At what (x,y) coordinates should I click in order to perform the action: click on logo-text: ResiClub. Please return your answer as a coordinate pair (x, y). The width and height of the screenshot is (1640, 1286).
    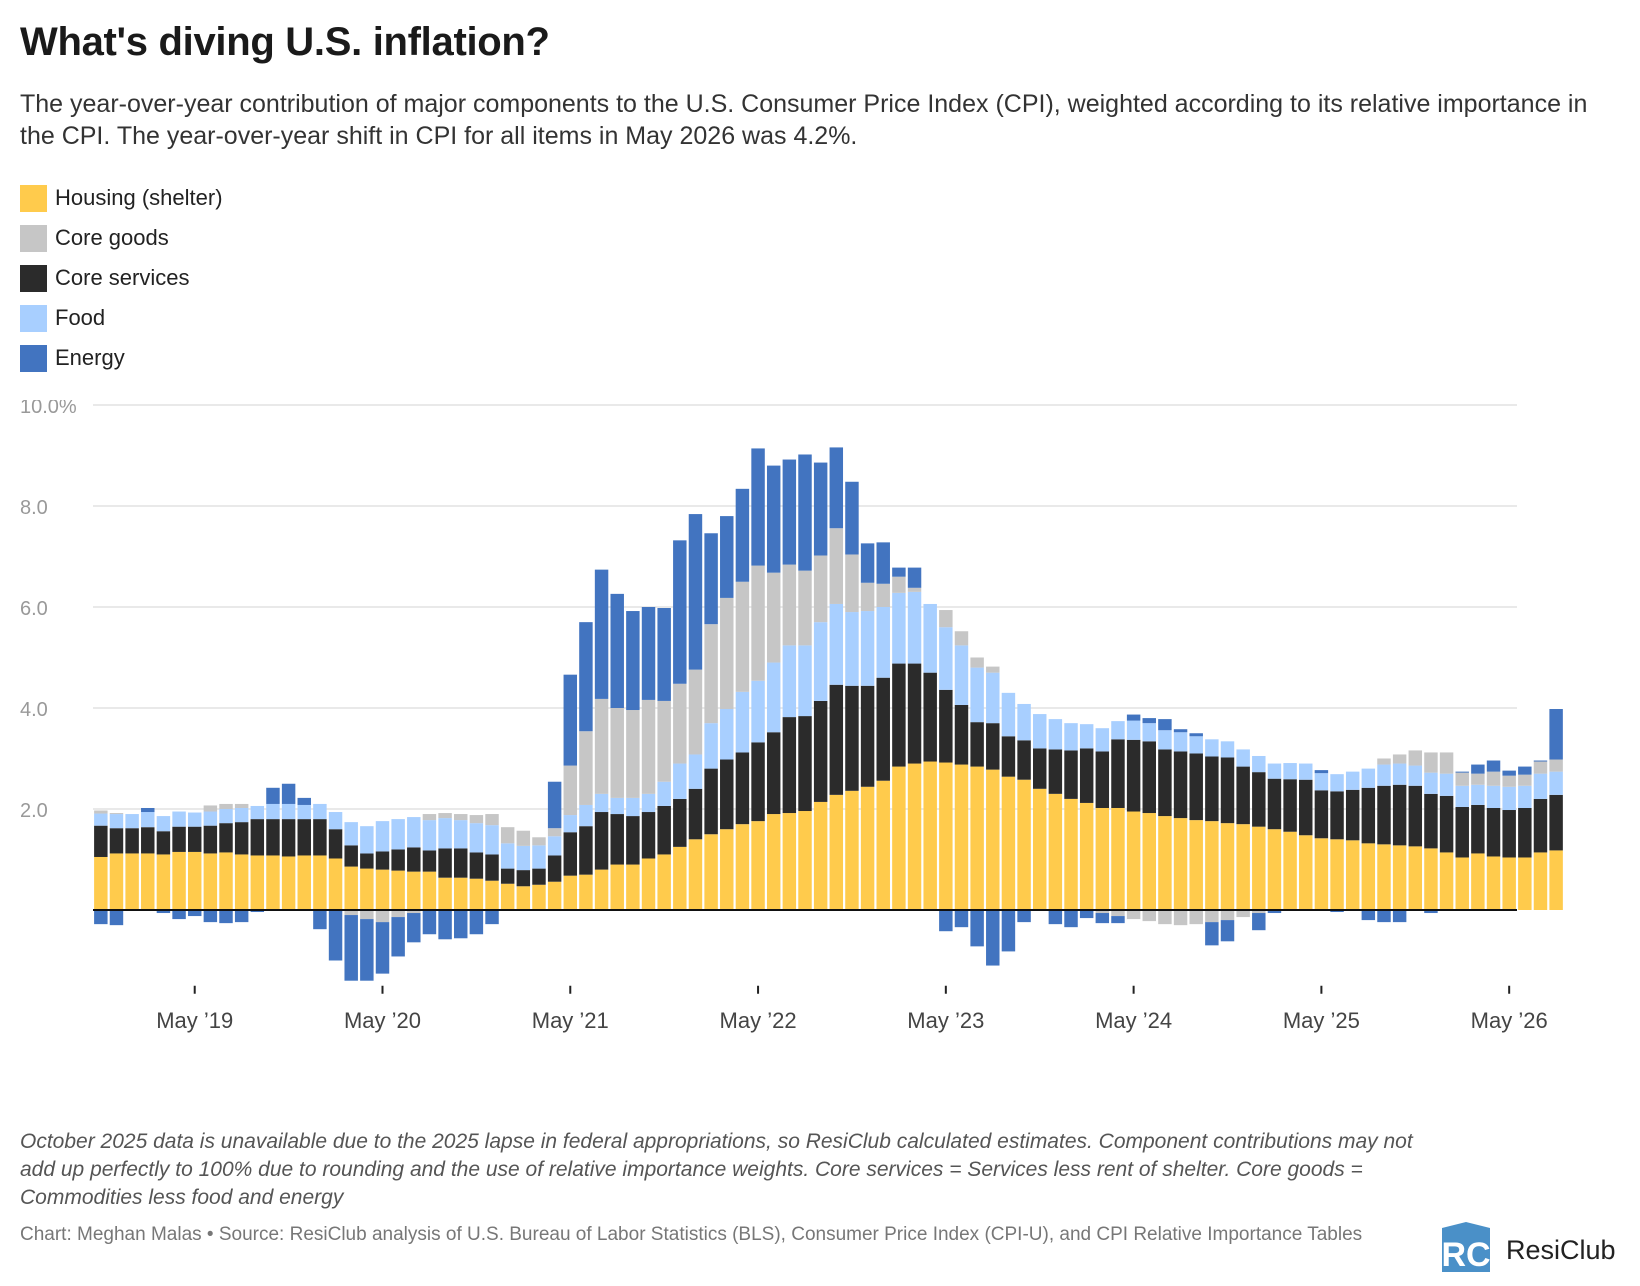
    Looking at the image, I should click on (1561, 1249).